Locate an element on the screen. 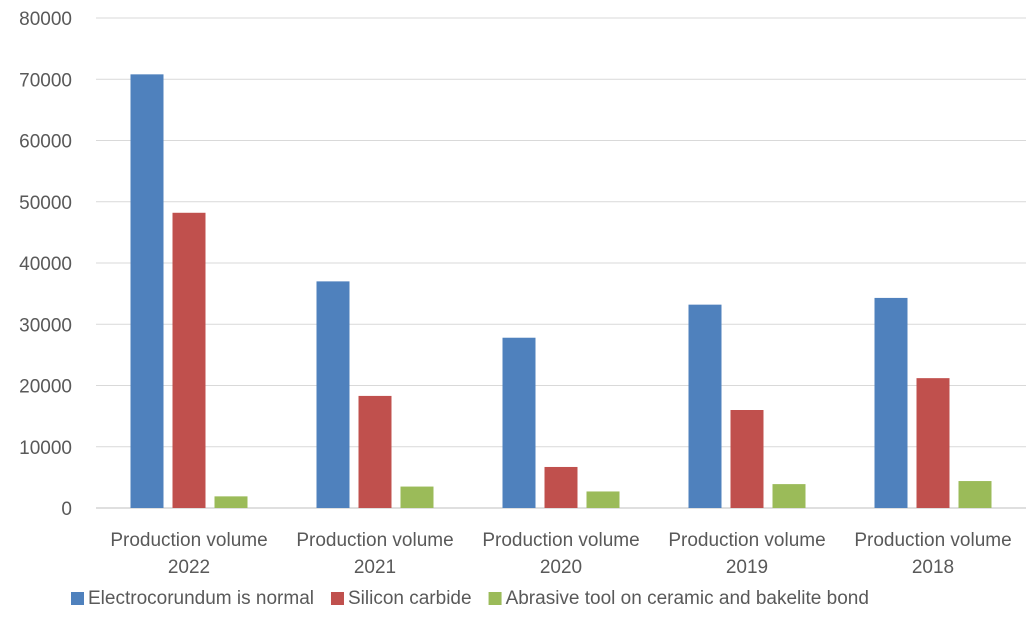 This screenshot has width=1030, height=632. bar-abrasive-tool-2021 is located at coordinates (417, 497).